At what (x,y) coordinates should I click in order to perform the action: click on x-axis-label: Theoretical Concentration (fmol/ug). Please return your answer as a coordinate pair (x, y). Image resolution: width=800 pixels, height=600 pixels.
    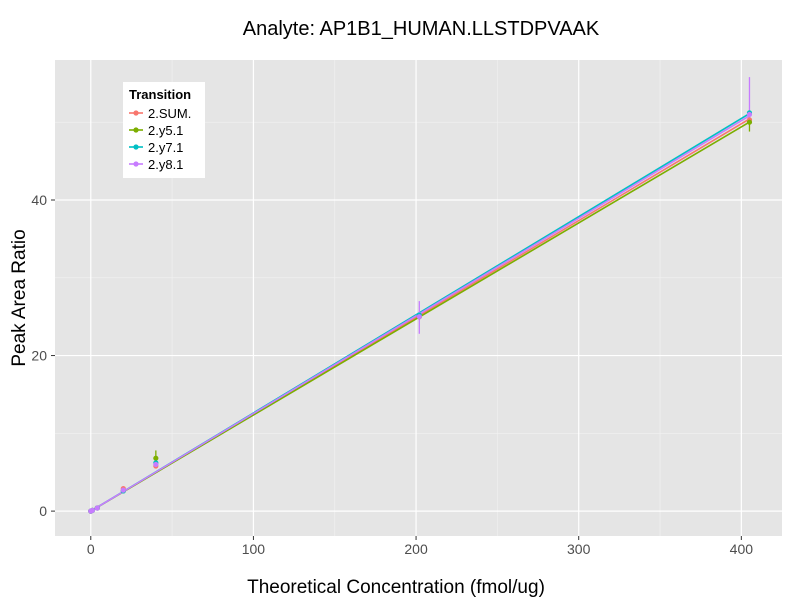
    Looking at the image, I should click on (396, 587).